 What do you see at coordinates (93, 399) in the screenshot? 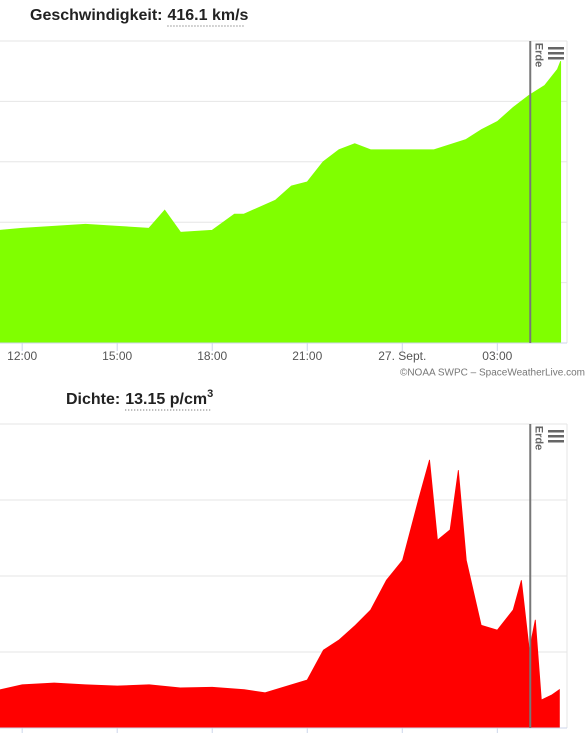
I see `title-label: Dichte:` at bounding box center [93, 399].